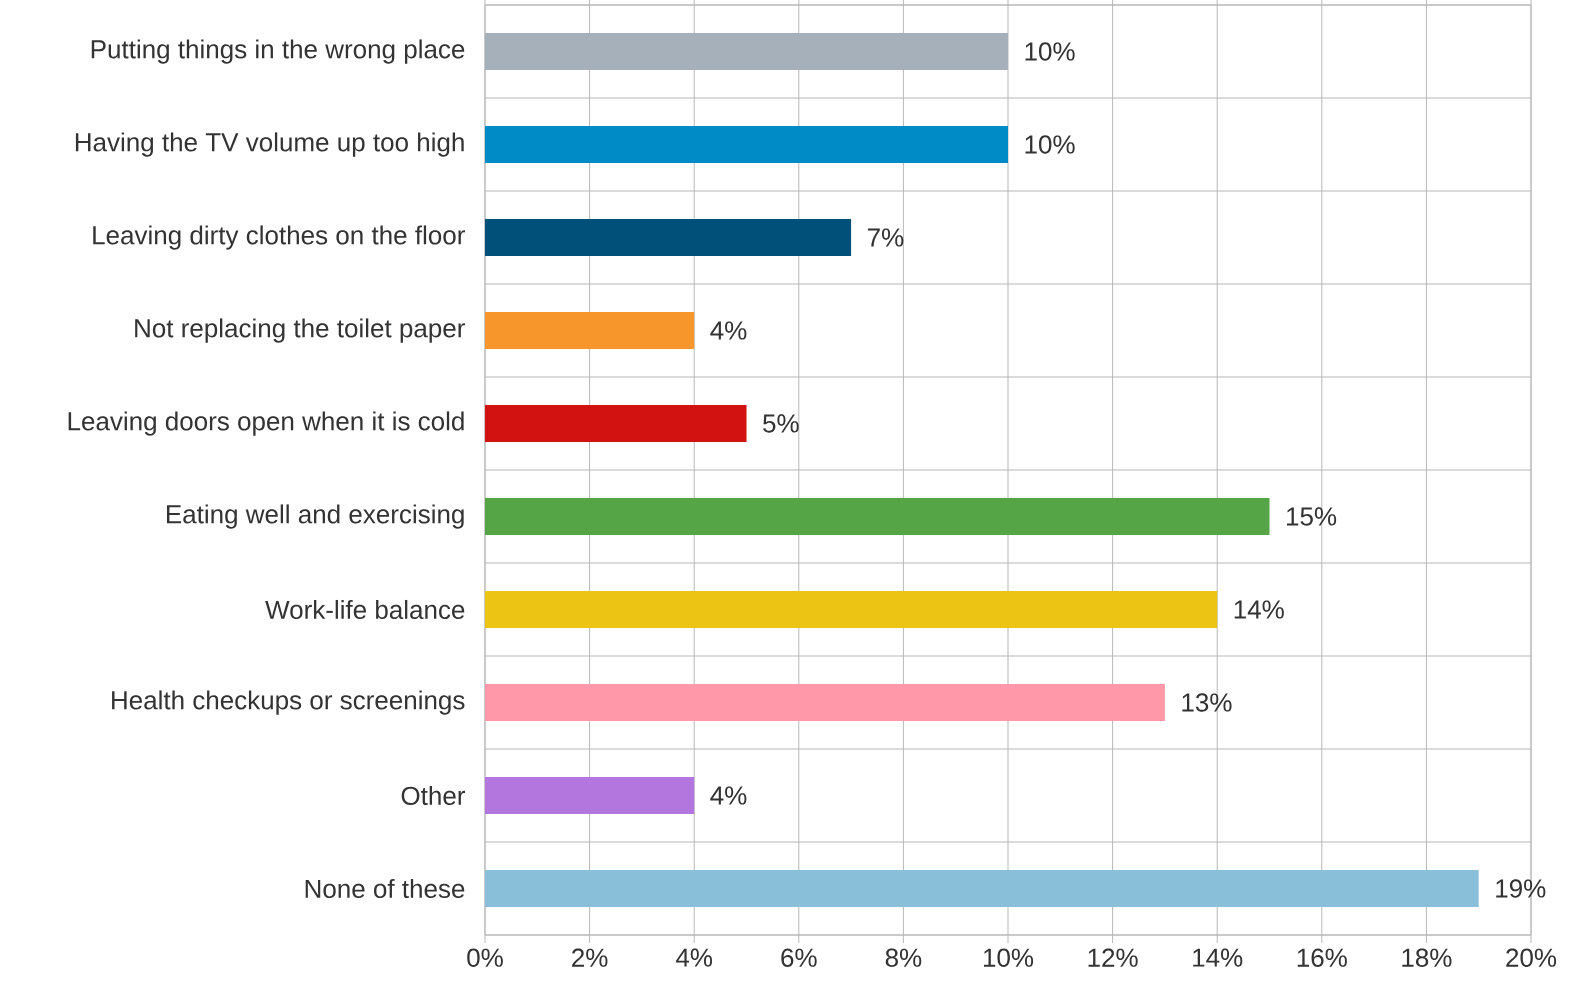 Image resolution: width=1585 pixels, height=996 pixels. I want to click on y-tick-label: Having the TV volume up too high, so click(269, 144).